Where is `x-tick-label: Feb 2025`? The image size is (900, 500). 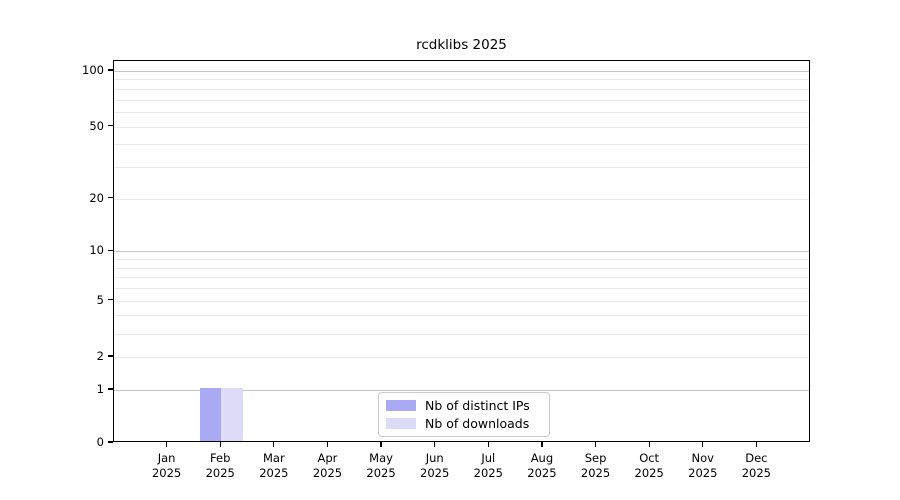 x-tick-label: Feb 2025 is located at coordinates (220, 465).